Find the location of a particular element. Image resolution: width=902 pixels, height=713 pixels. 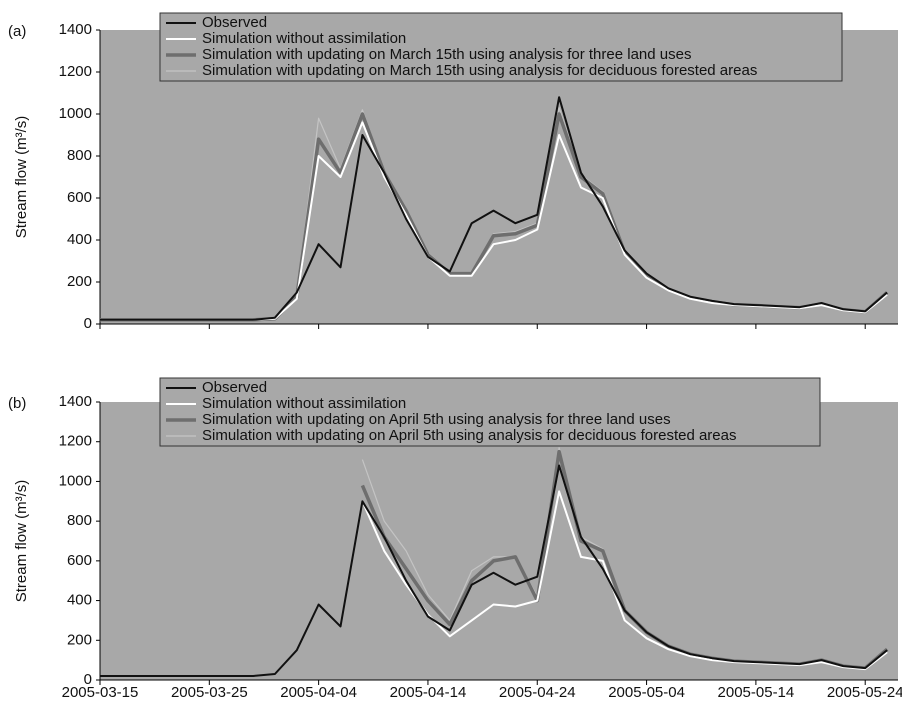

x-tick-label: 2005-04-04 is located at coordinates (318, 692).